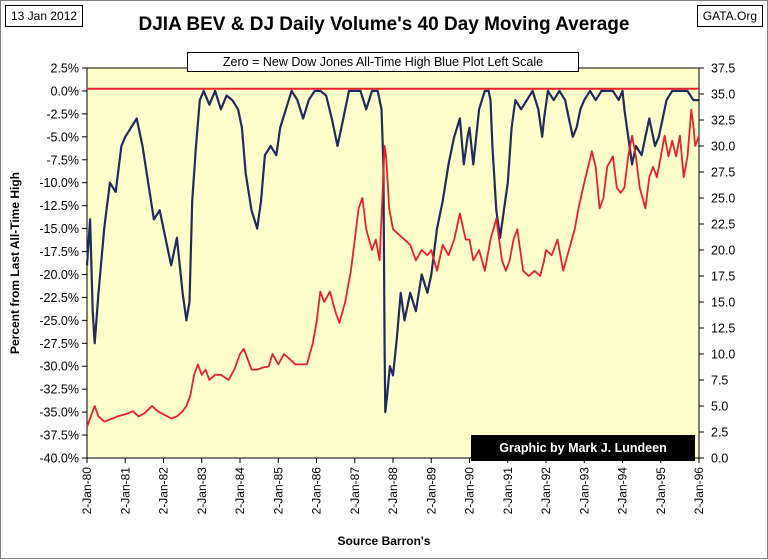  What do you see at coordinates (470, 491) in the screenshot?
I see `x-tick-label: 2-Jan-90` at bounding box center [470, 491].